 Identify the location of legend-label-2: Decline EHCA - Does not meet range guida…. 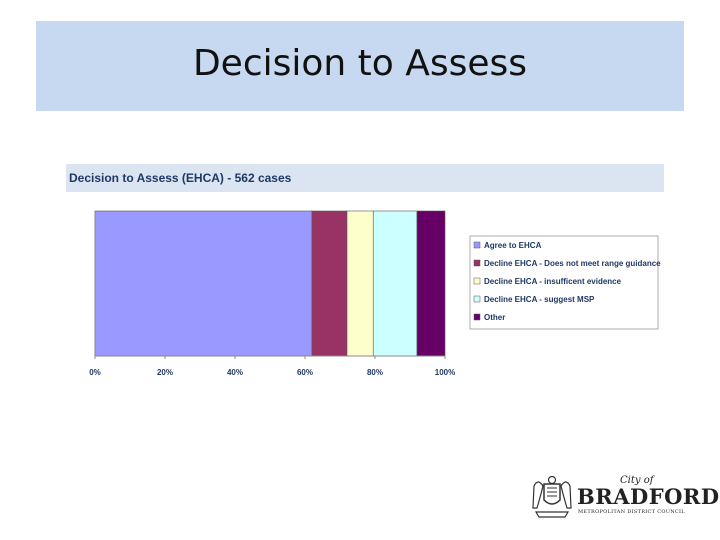
(572, 263).